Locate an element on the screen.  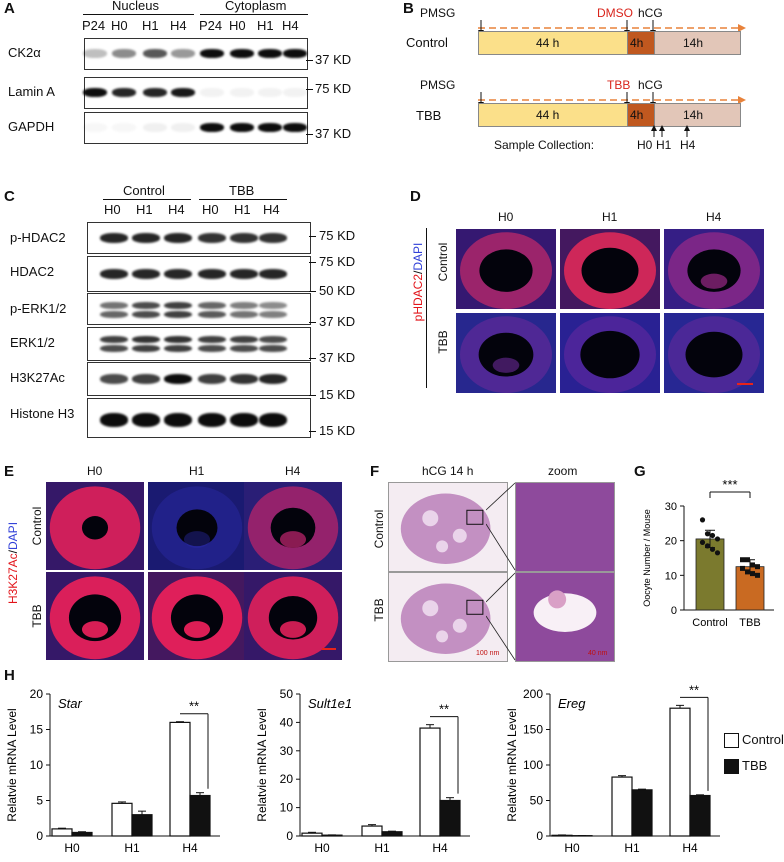
panel-label-f: F is located at coordinates (375, 471).